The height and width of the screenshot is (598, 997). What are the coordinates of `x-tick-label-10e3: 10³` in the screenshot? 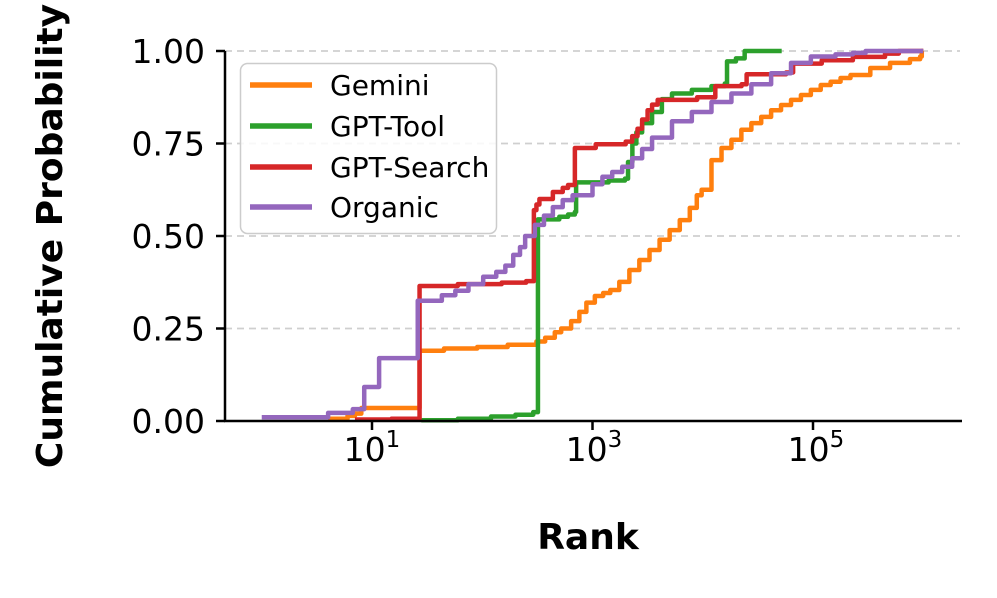 It's located at (594, 448).